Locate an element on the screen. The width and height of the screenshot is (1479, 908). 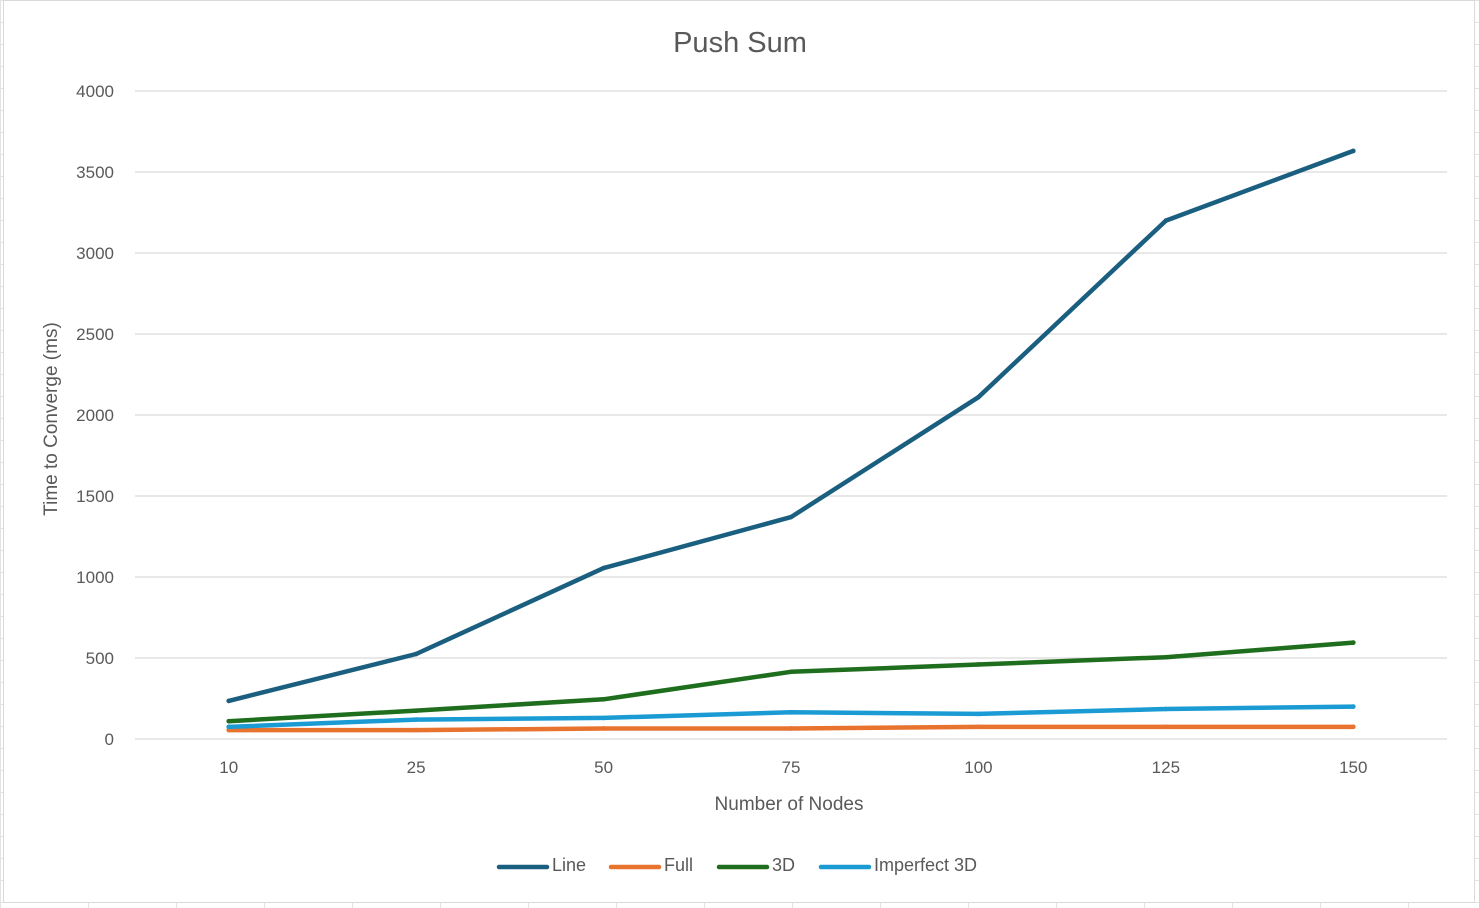
x-tick-label: 125 is located at coordinates (1166, 767).